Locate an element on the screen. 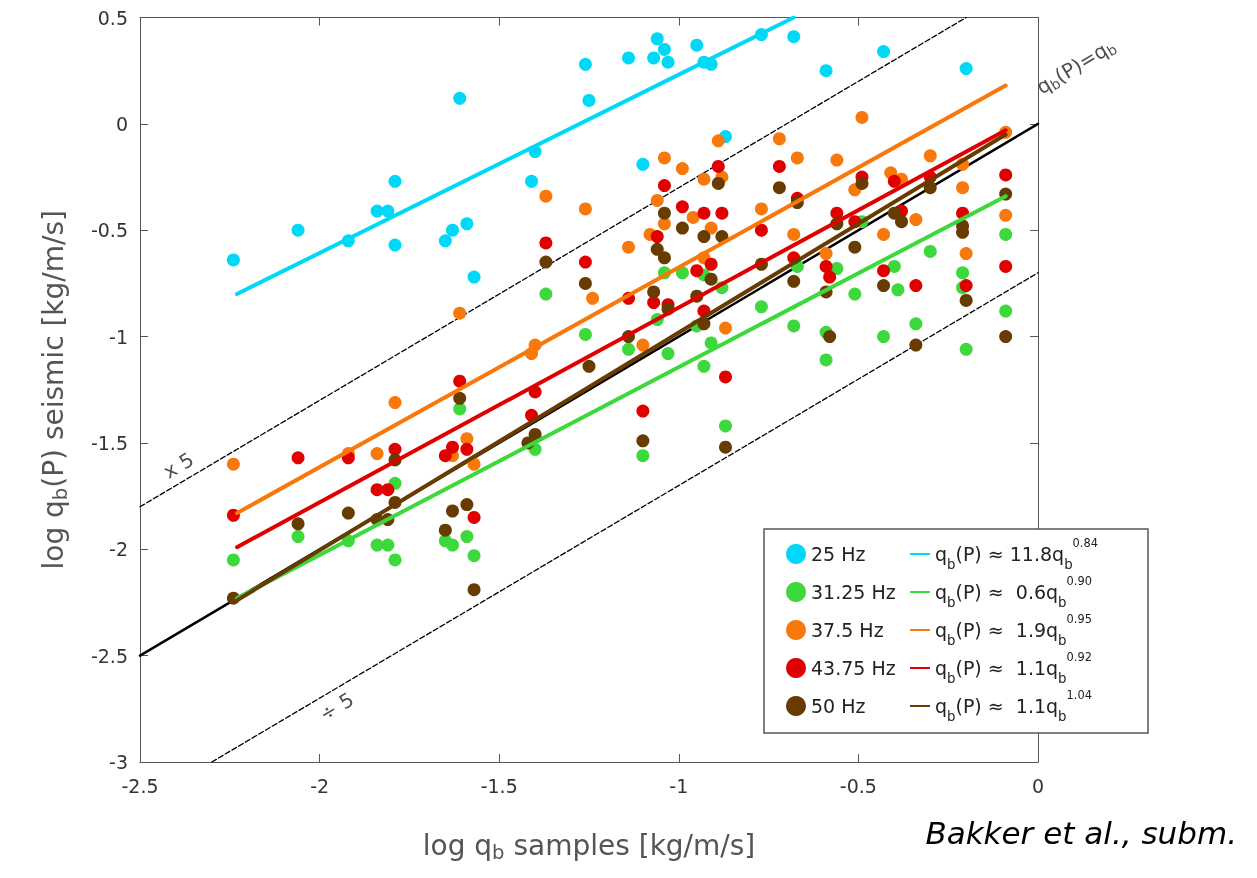  annotation: x 5 is located at coordinates (178, 465).